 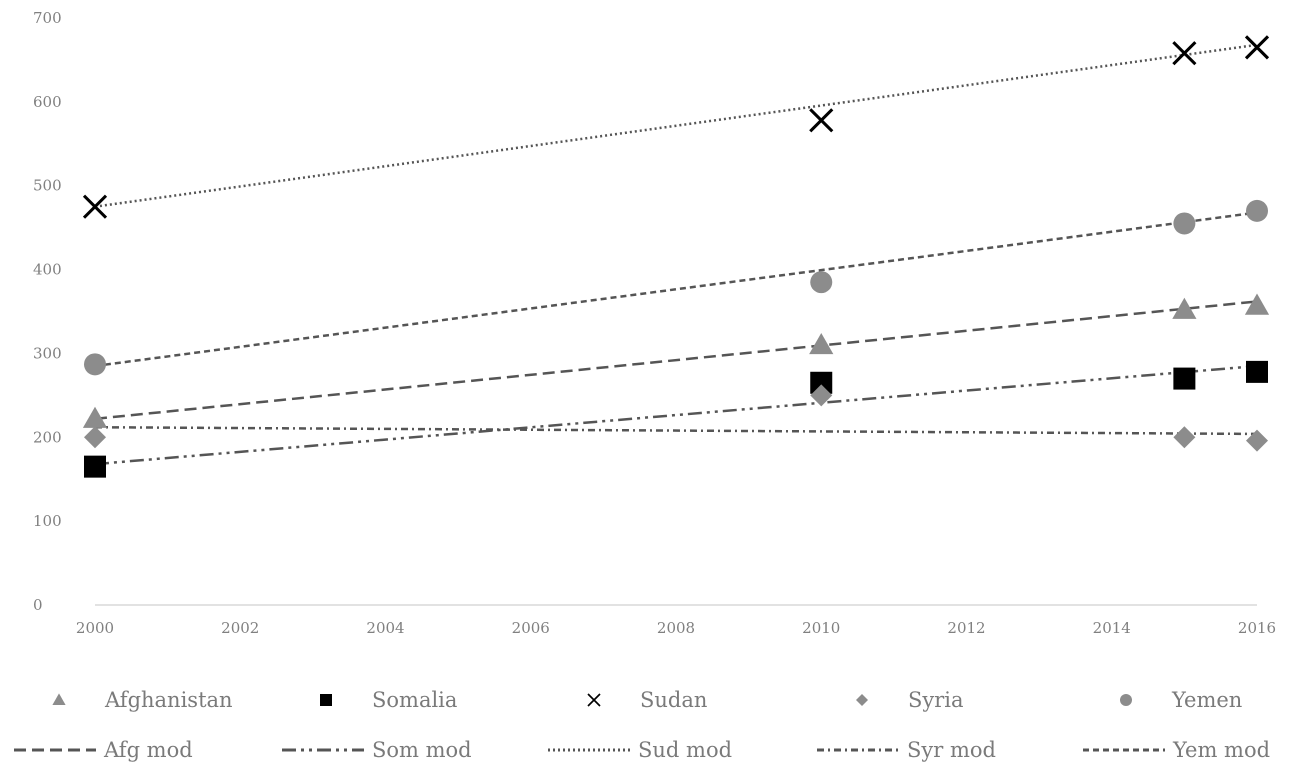 I want to click on x-tick-label: 2008, so click(x=676, y=628).